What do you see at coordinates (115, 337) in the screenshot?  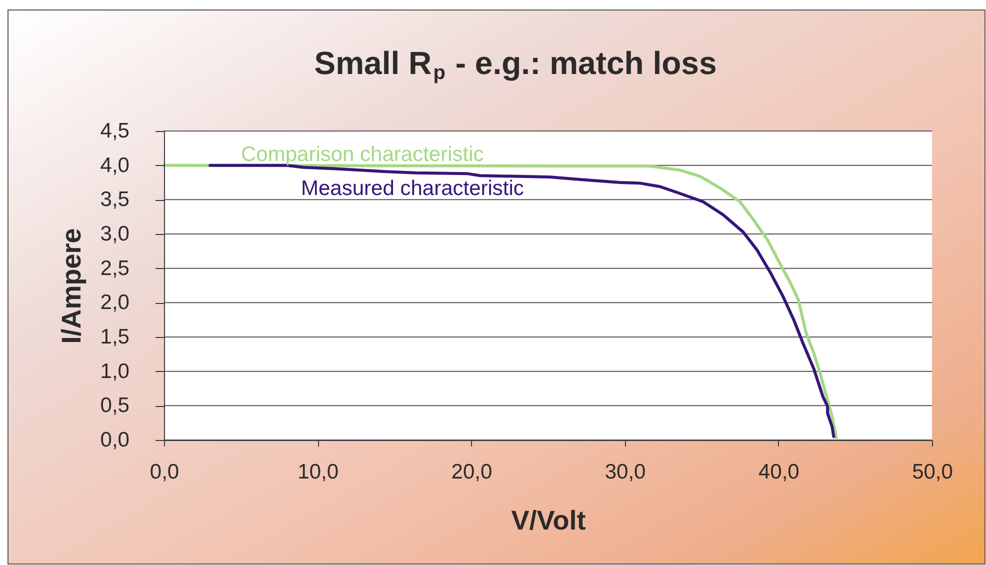 I see `y-tick-label: 1,5` at bounding box center [115, 337].